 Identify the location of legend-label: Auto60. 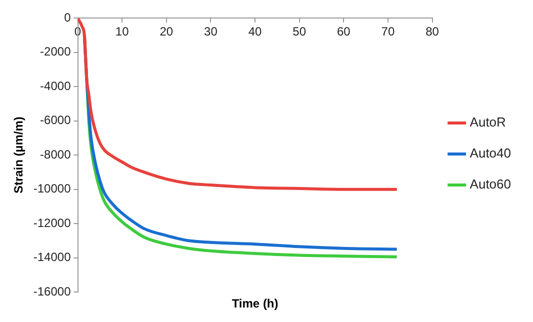
(490, 184).